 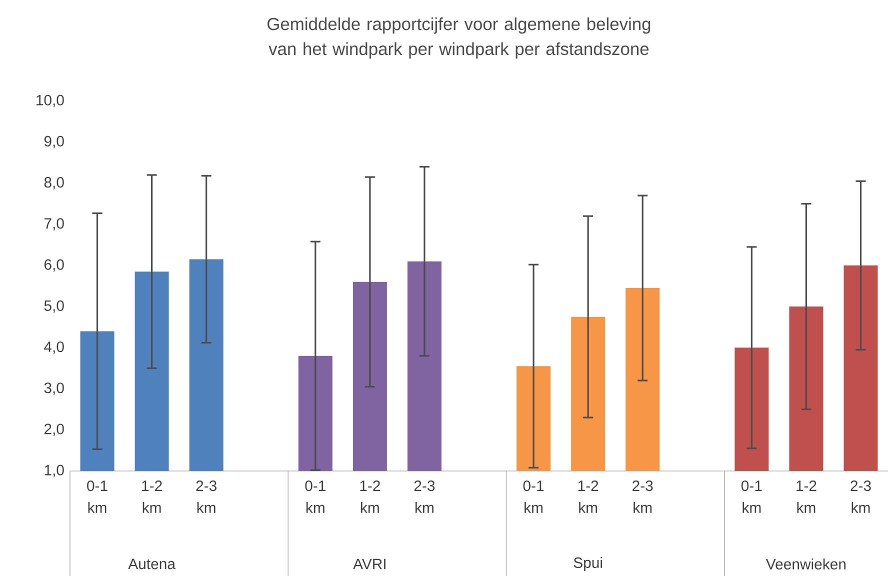 What do you see at coordinates (459, 38) in the screenshot?
I see `chart-title: Gemiddelde rapportcijfer voor algemene beleving van het windpark per windpark per afstandszone` at bounding box center [459, 38].